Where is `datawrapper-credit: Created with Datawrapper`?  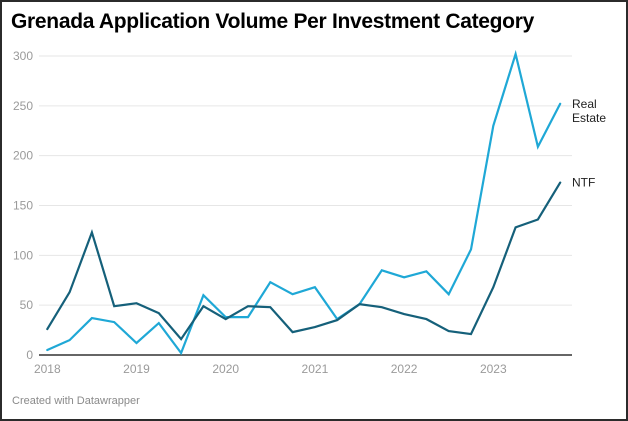
datawrapper-credit: Created with Datawrapper is located at coordinates (76, 401).